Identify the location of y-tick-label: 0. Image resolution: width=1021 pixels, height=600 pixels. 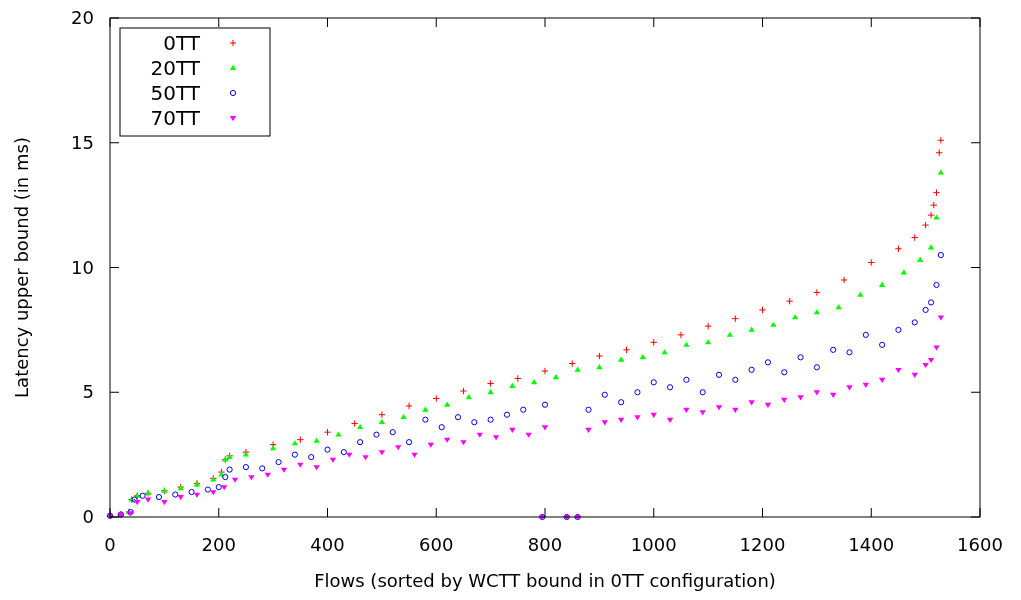
(88, 516).